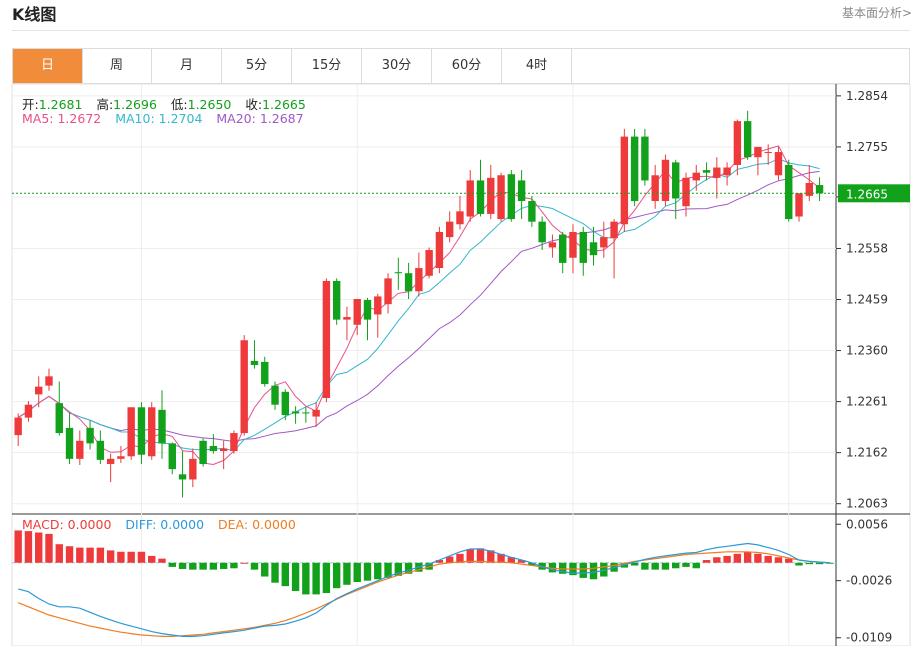 This screenshot has height=646, width=922. What do you see at coordinates (179, 104) in the screenshot?
I see `low-label: 低:` at bounding box center [179, 104].